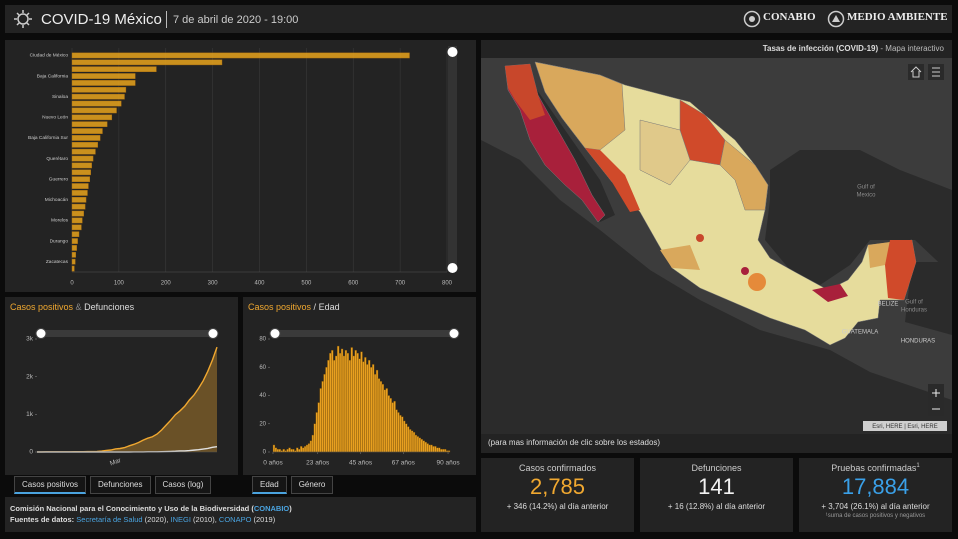  I want to click on logo-text: CONABIO, so click(789, 17).